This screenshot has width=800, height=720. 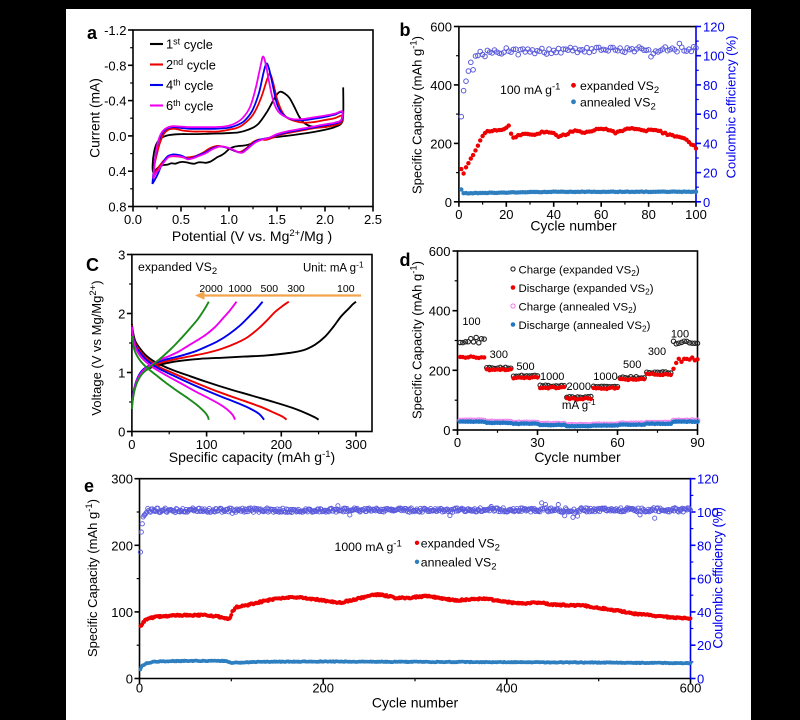 What do you see at coordinates (96, 347) in the screenshot?
I see `svg-text: Voltage (V vs Mg/Mg2+)` at bounding box center [96, 347].